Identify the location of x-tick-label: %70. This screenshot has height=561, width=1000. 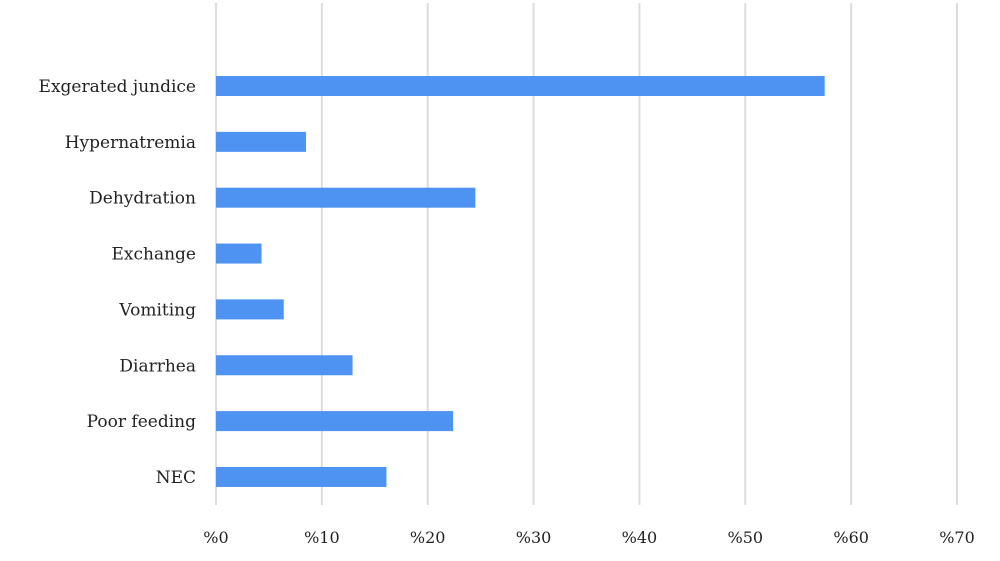
(957, 537).